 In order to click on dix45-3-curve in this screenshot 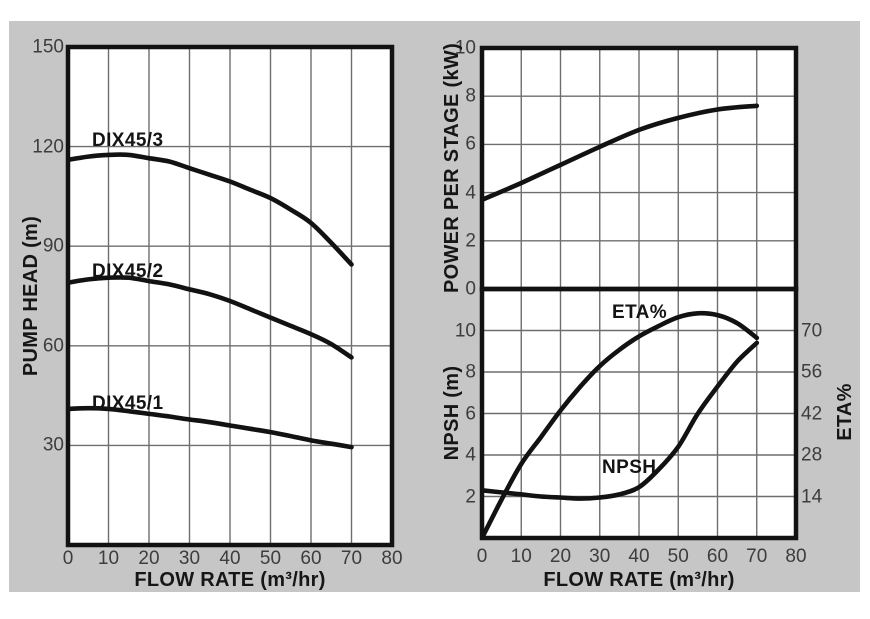, I will do `click(210, 209)`.